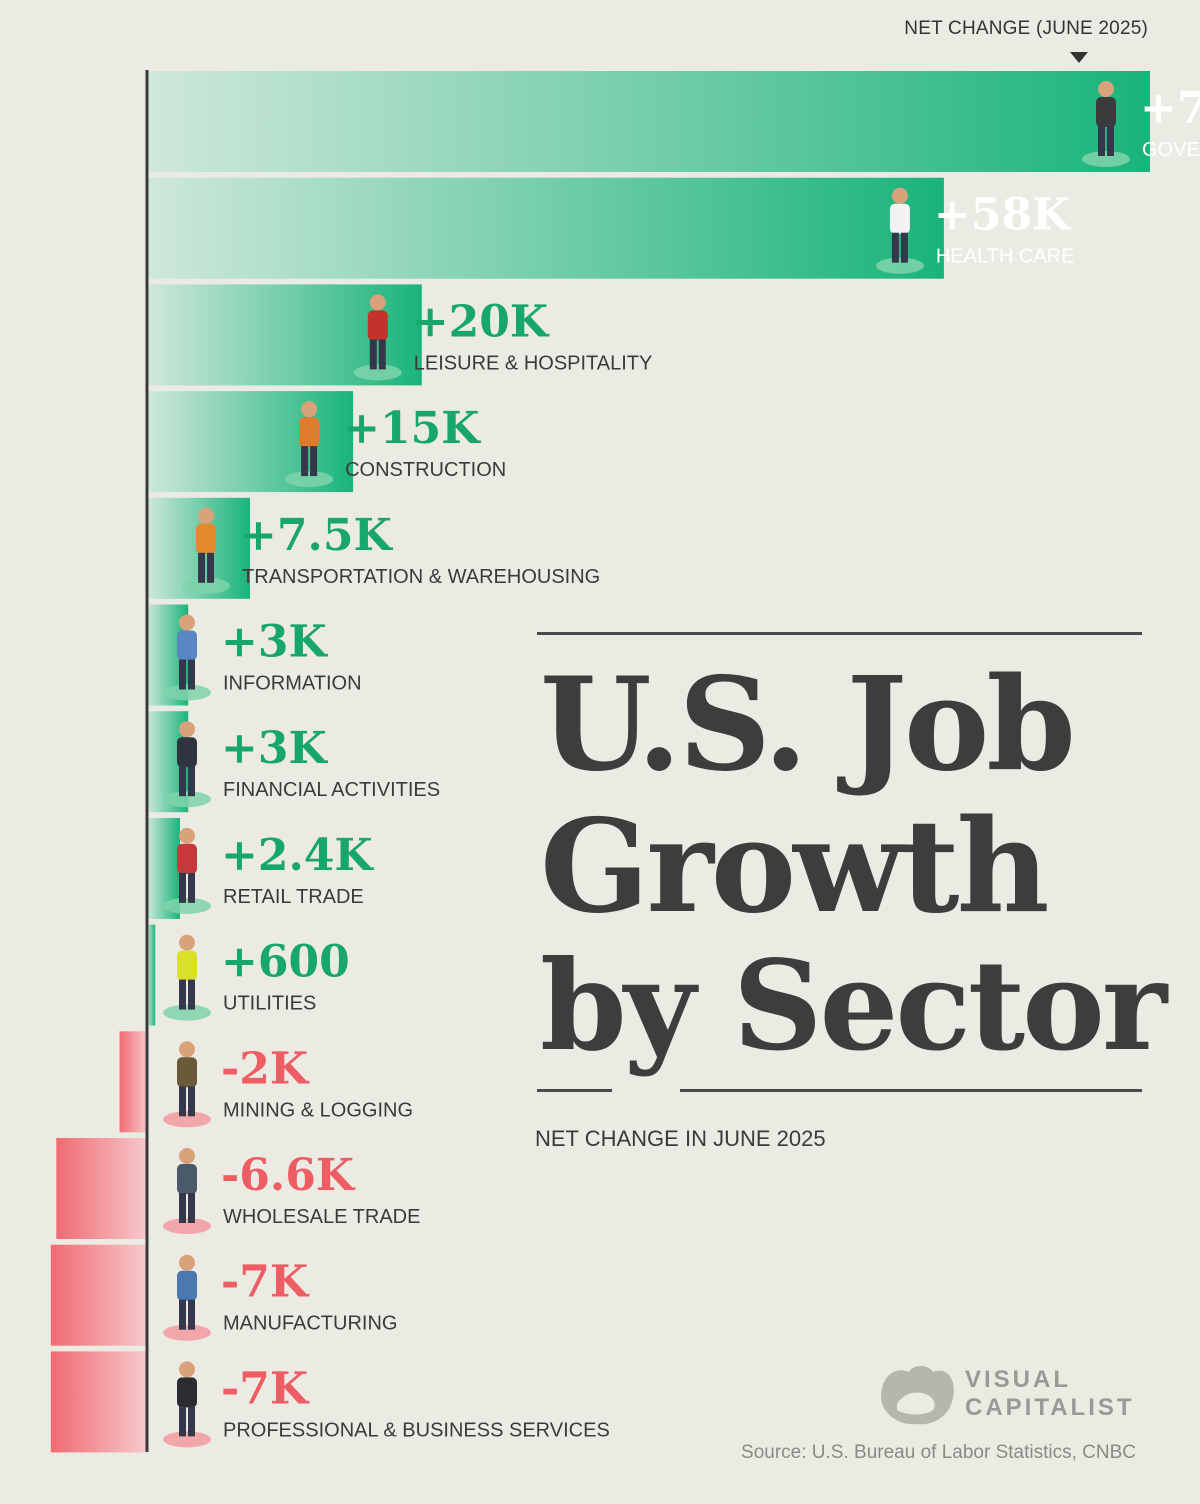 Image resolution: width=1200 pixels, height=1504 pixels. What do you see at coordinates (853, 1006) in the screenshot?
I see `title-line-3: by Sector` at bounding box center [853, 1006].